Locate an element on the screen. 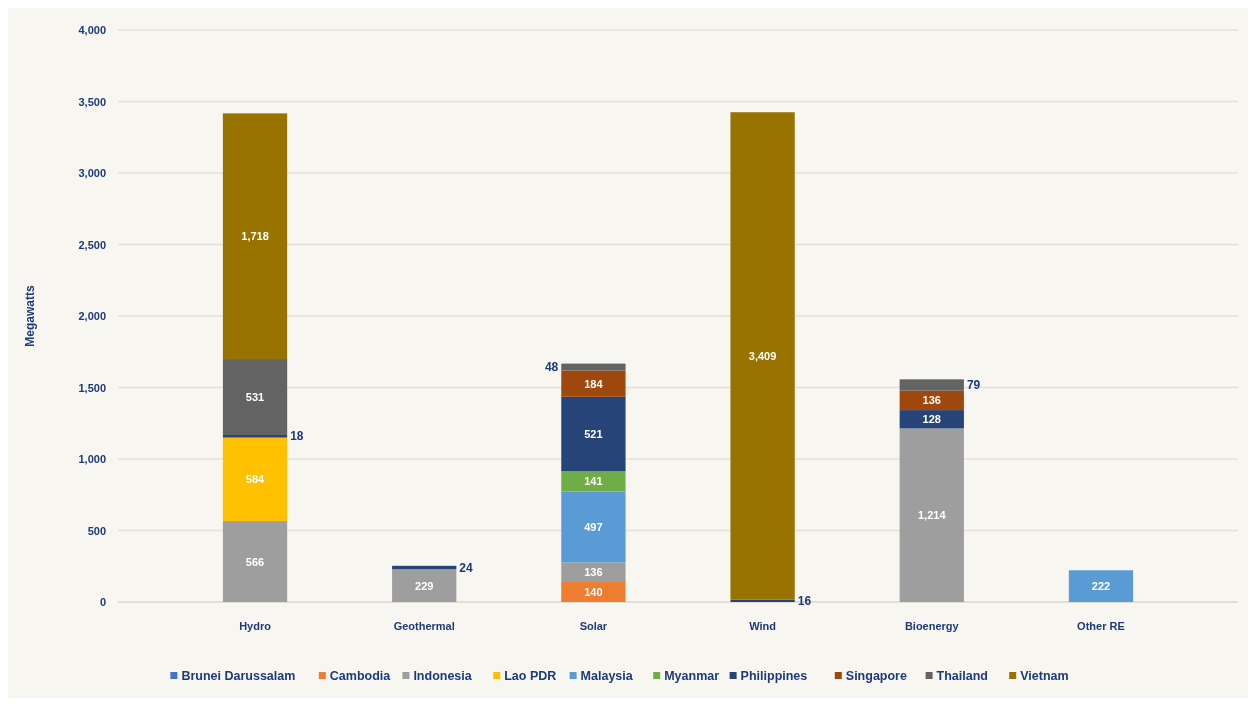 This screenshot has height=708, width=1257. data-label: 140 is located at coordinates (593, 591).